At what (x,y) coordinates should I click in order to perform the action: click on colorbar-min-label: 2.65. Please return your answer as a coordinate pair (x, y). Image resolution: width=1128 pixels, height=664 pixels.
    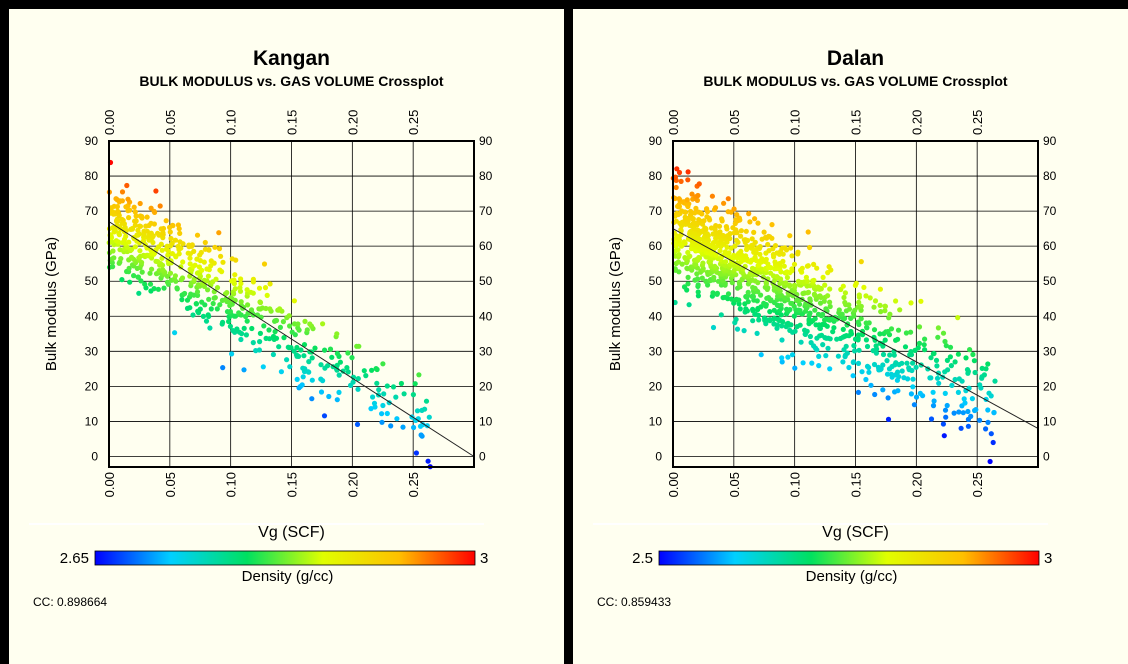
    Looking at the image, I should click on (74, 558).